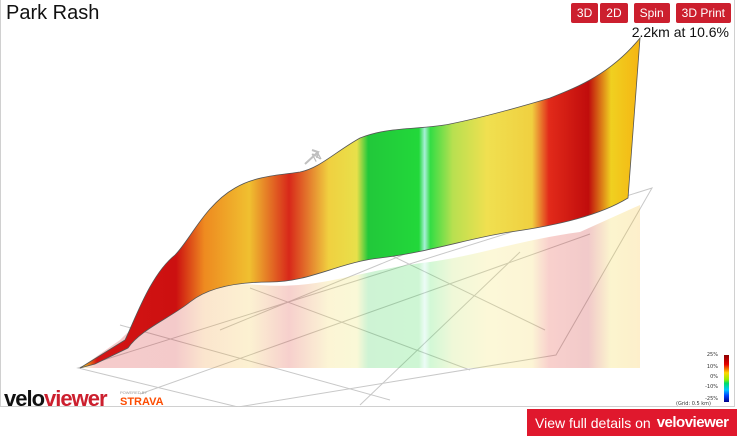 The image size is (737, 436). What do you see at coordinates (711, 387) in the screenshot?
I see `legend-label: -10%` at bounding box center [711, 387].